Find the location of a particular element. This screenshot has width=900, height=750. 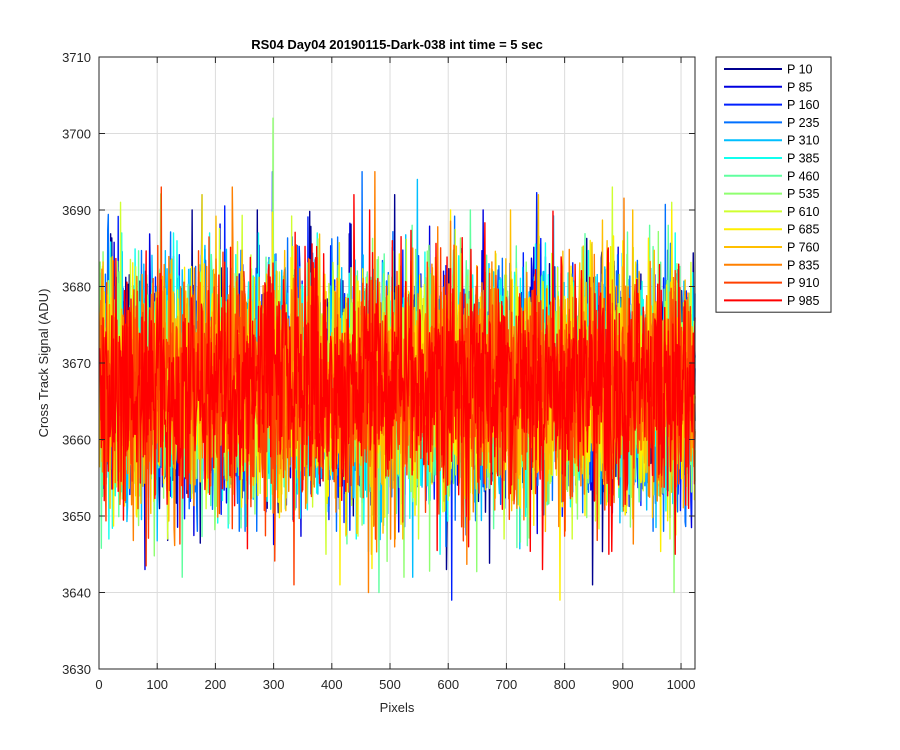

y-tick-label: 3650 is located at coordinates (76, 516).